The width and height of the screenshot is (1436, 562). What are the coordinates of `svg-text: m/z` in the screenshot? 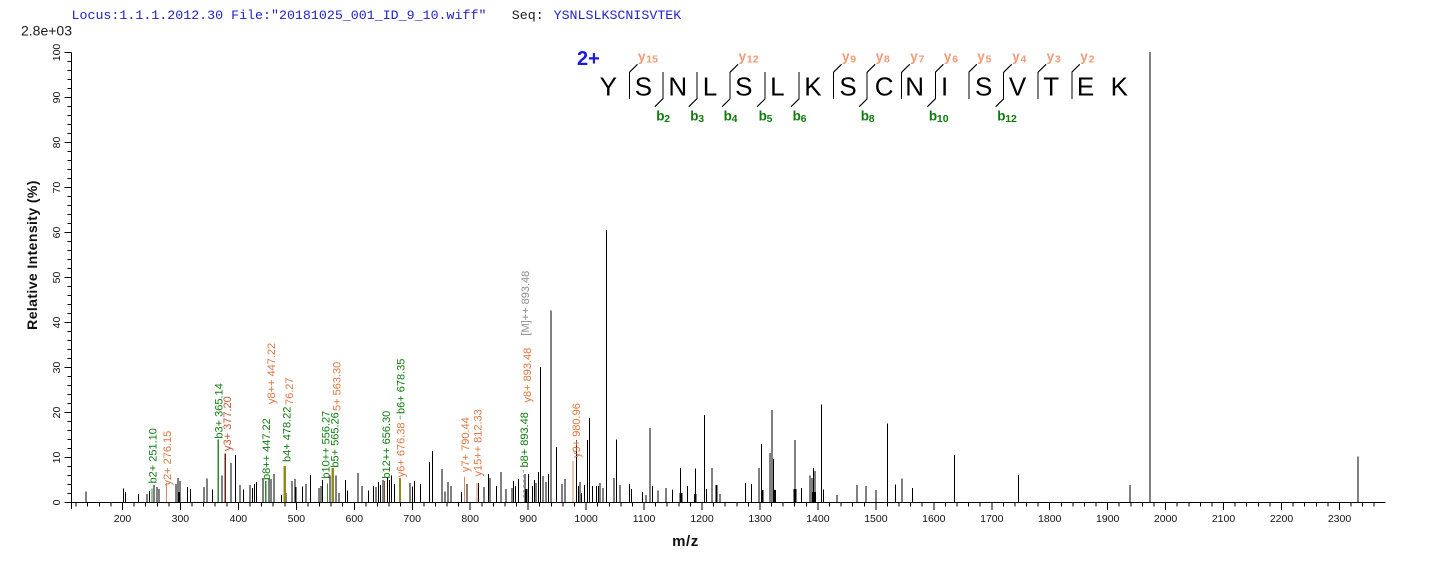 It's located at (685, 541).